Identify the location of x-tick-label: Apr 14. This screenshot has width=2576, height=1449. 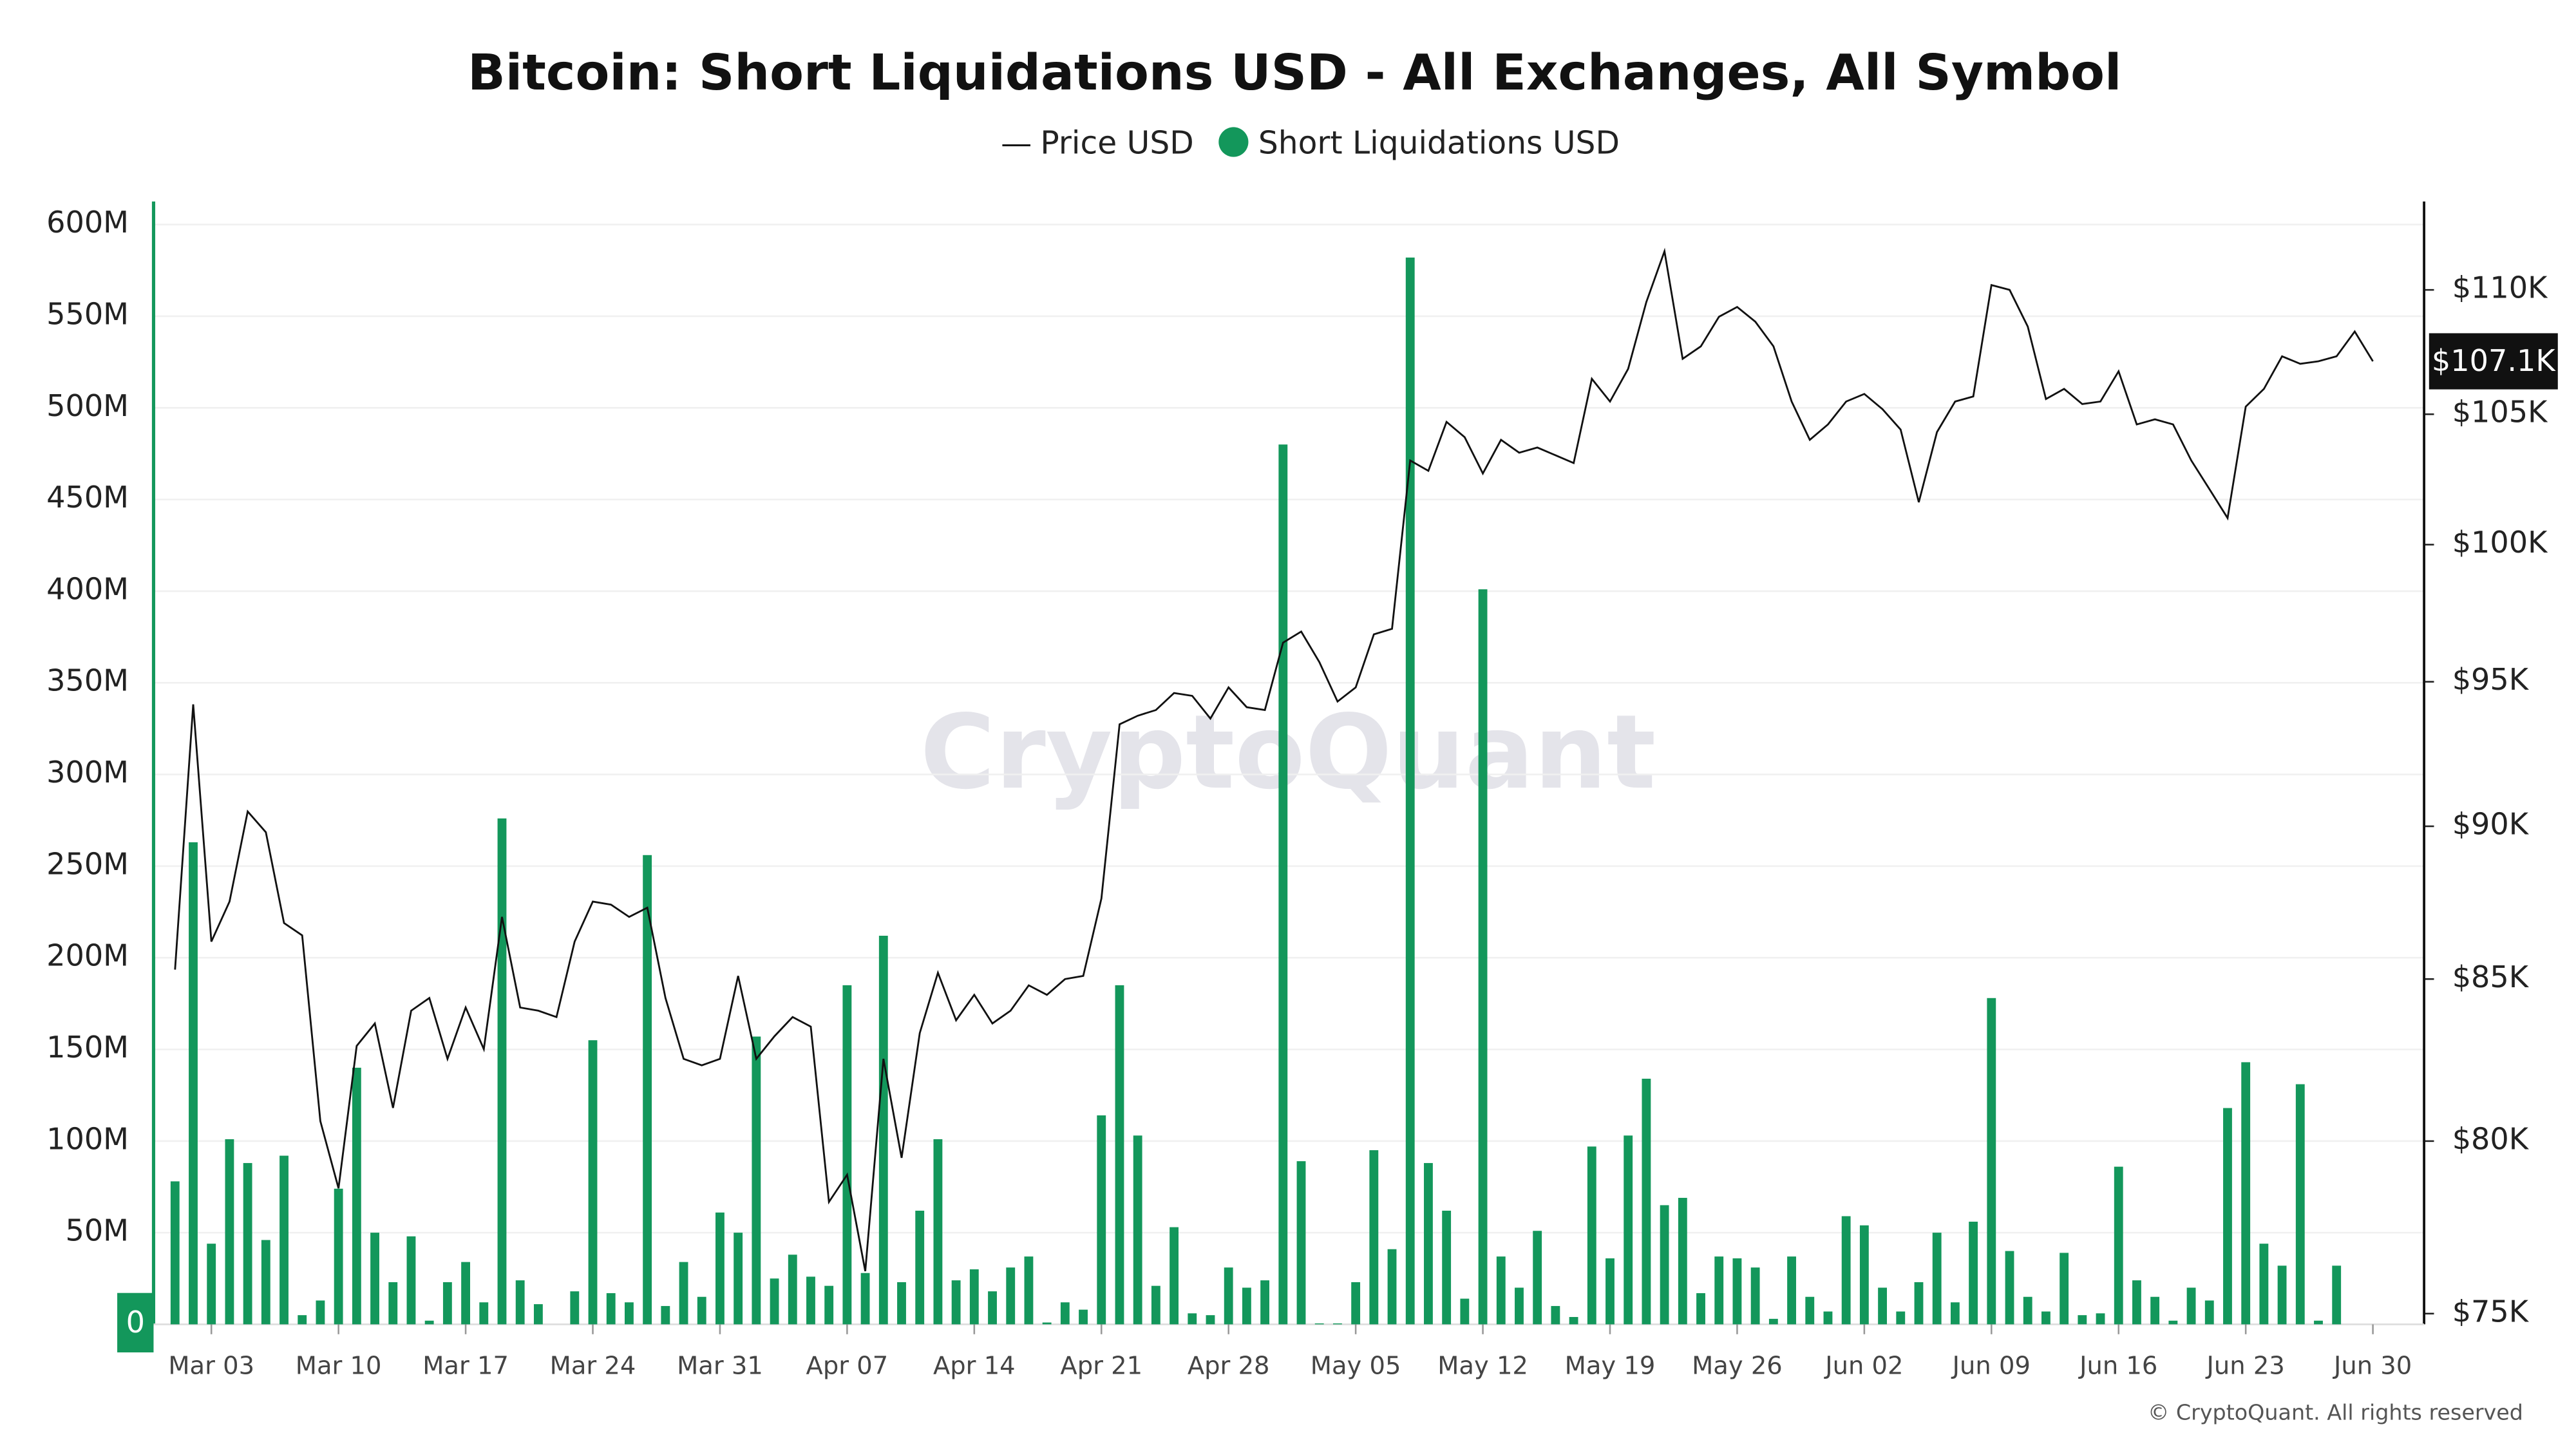
(975, 1366).